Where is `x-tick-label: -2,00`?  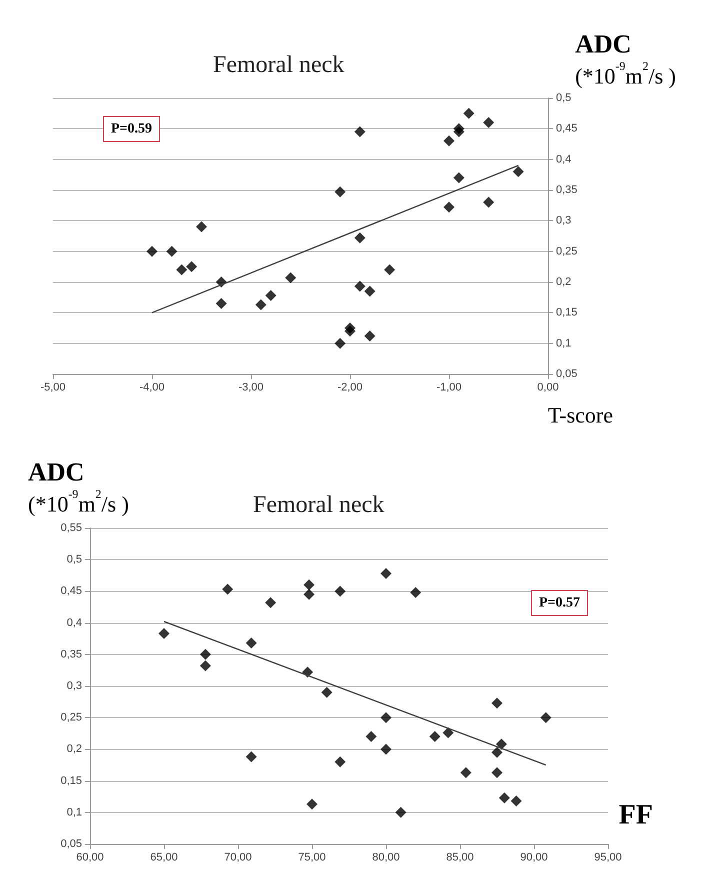 x-tick-label: -2,00 is located at coordinates (350, 388).